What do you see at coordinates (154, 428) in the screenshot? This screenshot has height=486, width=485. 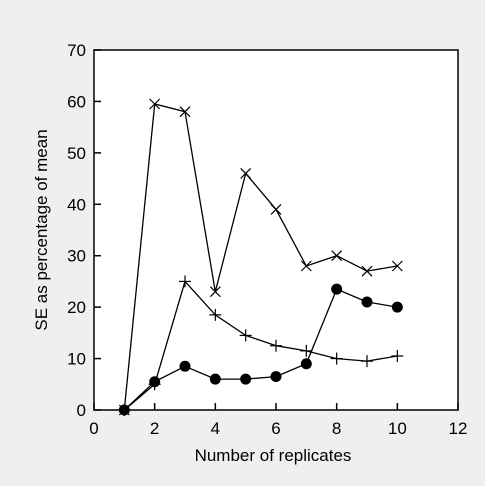 I see `x-tick-label: 2` at bounding box center [154, 428].